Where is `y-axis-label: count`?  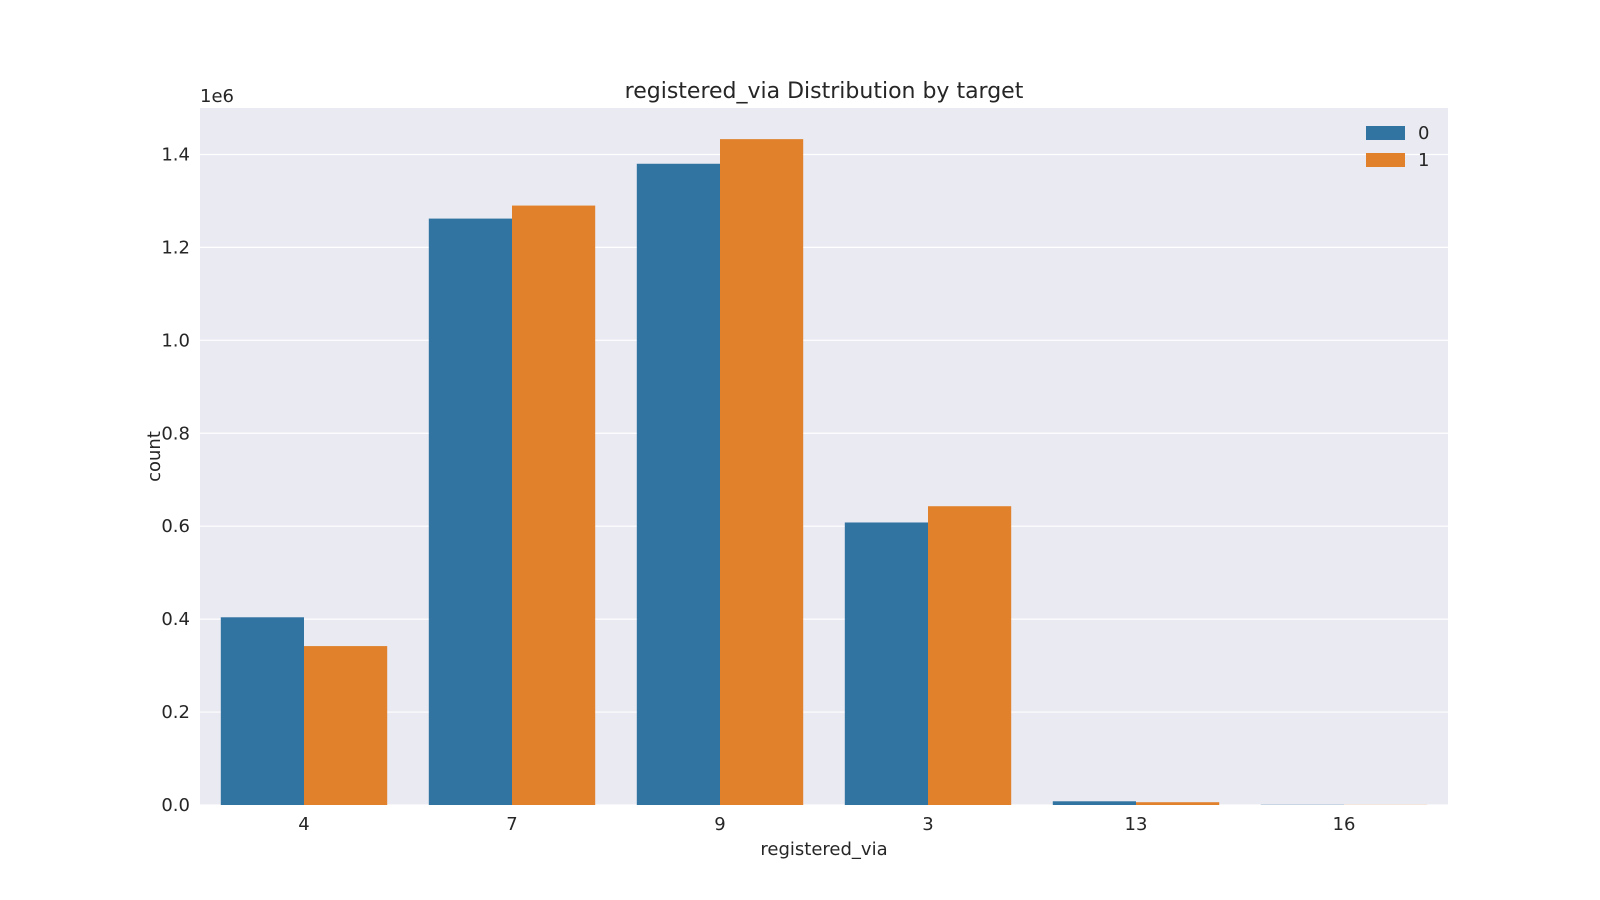 y-axis-label: count is located at coordinates (154, 456).